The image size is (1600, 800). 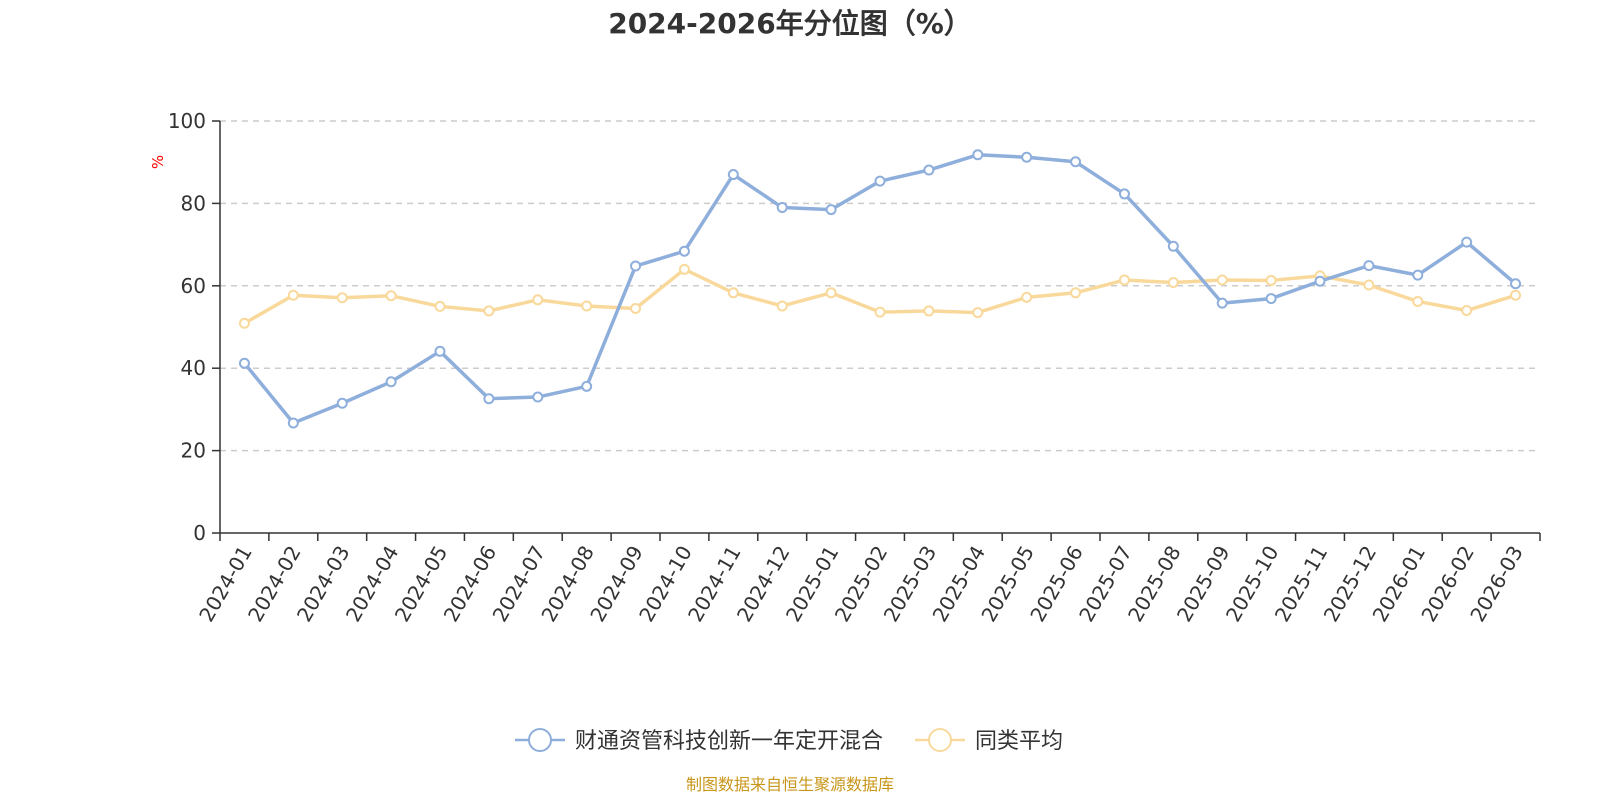 I want to click on y-tick-label: 80, so click(x=193, y=203).